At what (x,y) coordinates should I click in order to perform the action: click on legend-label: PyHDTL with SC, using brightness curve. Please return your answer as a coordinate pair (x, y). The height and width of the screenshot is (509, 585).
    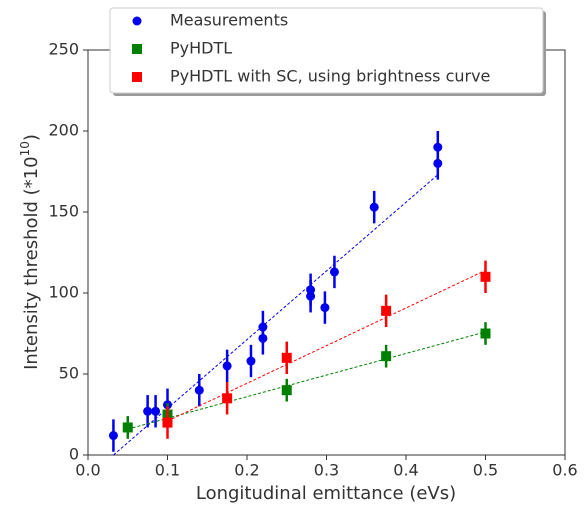
    Looking at the image, I should click on (330, 76).